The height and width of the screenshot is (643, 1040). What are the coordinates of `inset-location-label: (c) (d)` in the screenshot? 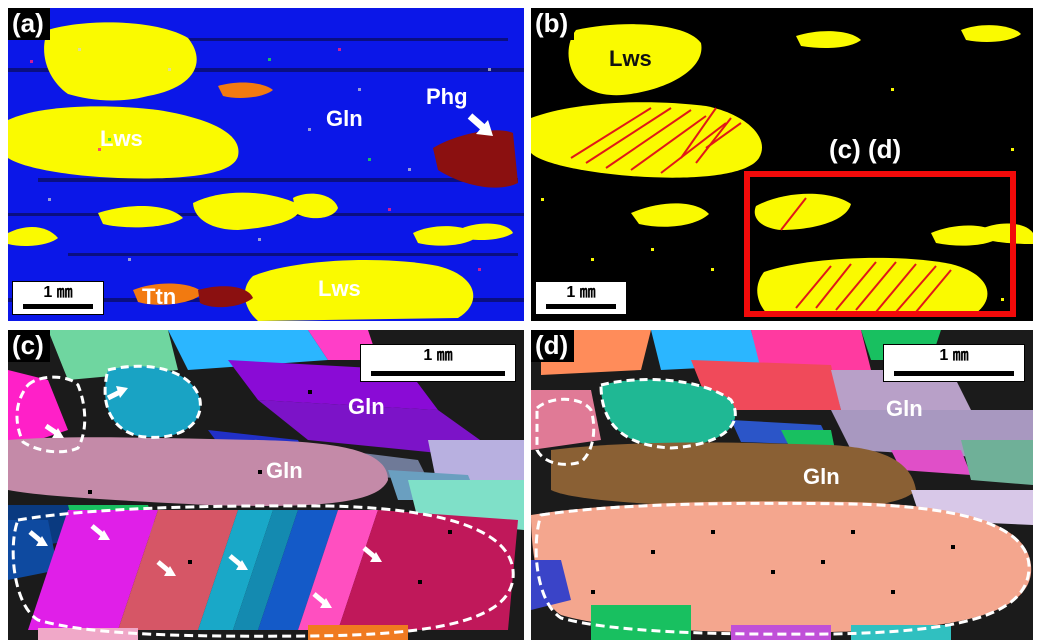 It's located at (865, 149).